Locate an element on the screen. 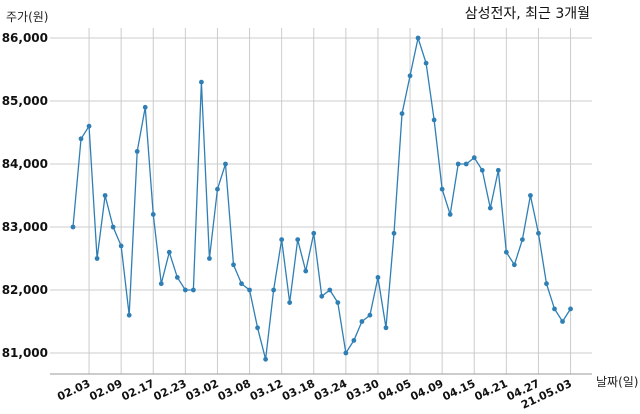  y-tick-label: 86,000 is located at coordinates (25, 38).